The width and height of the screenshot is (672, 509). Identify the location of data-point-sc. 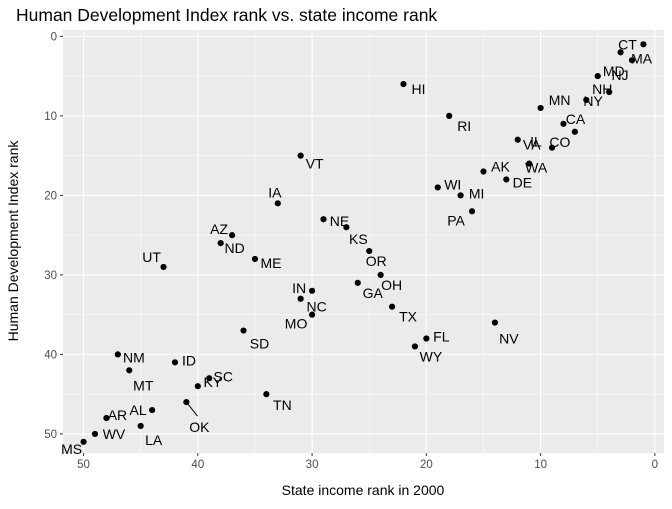
(209, 378).